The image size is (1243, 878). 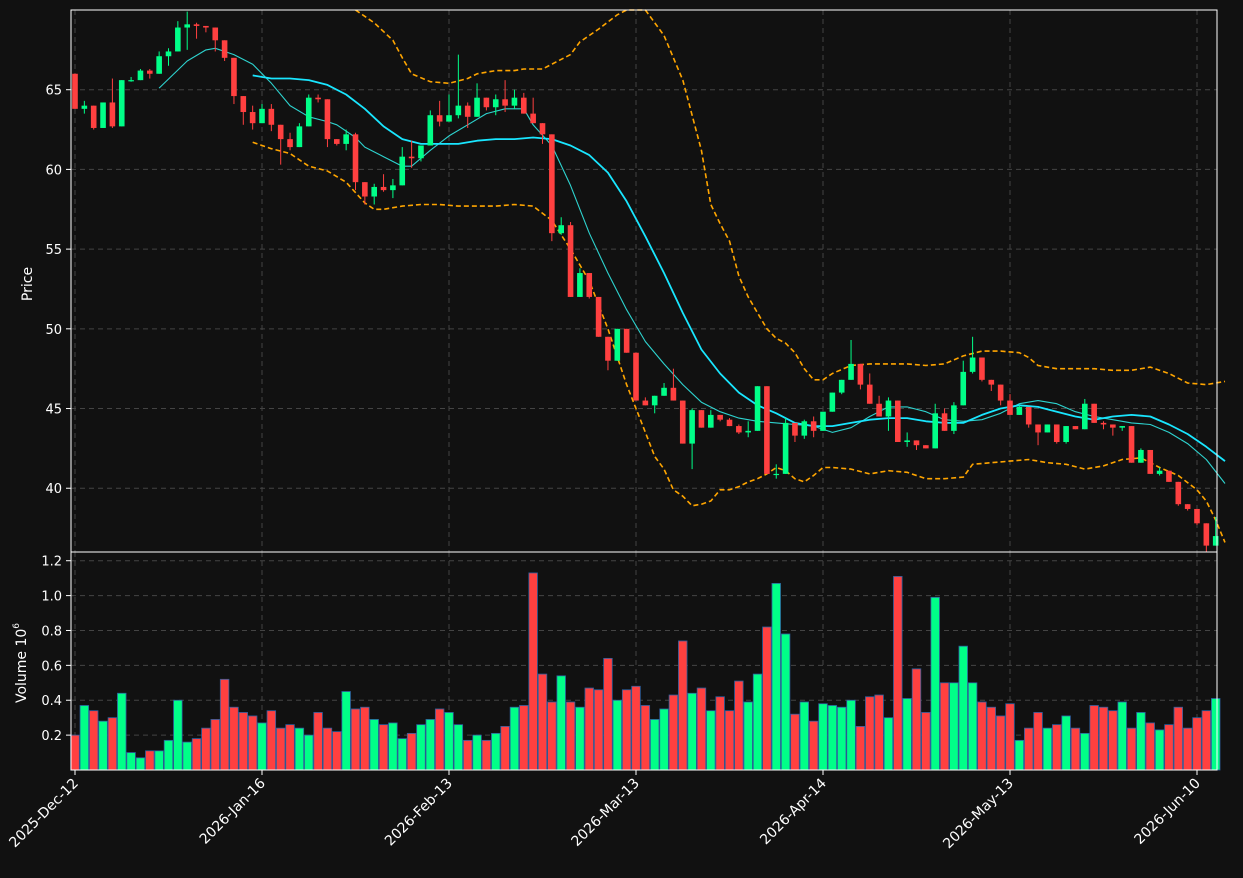 I want to click on volume-tick-label: 0.4, so click(x=51, y=701).